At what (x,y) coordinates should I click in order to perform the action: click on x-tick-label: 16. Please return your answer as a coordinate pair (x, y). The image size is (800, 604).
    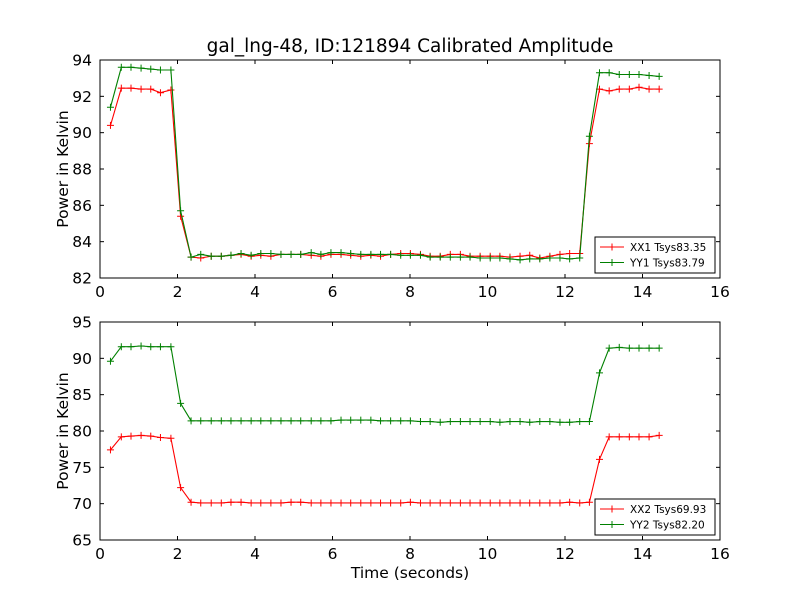
    Looking at the image, I should click on (720, 554).